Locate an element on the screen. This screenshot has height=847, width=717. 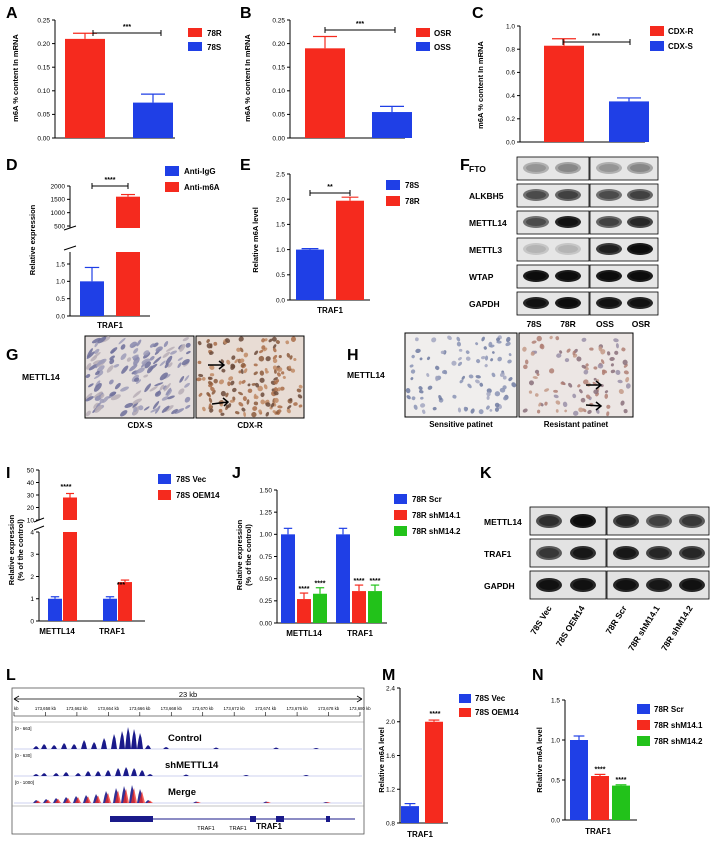
panel-i-legend-1: 78S Vec is located at coordinates (191, 479).